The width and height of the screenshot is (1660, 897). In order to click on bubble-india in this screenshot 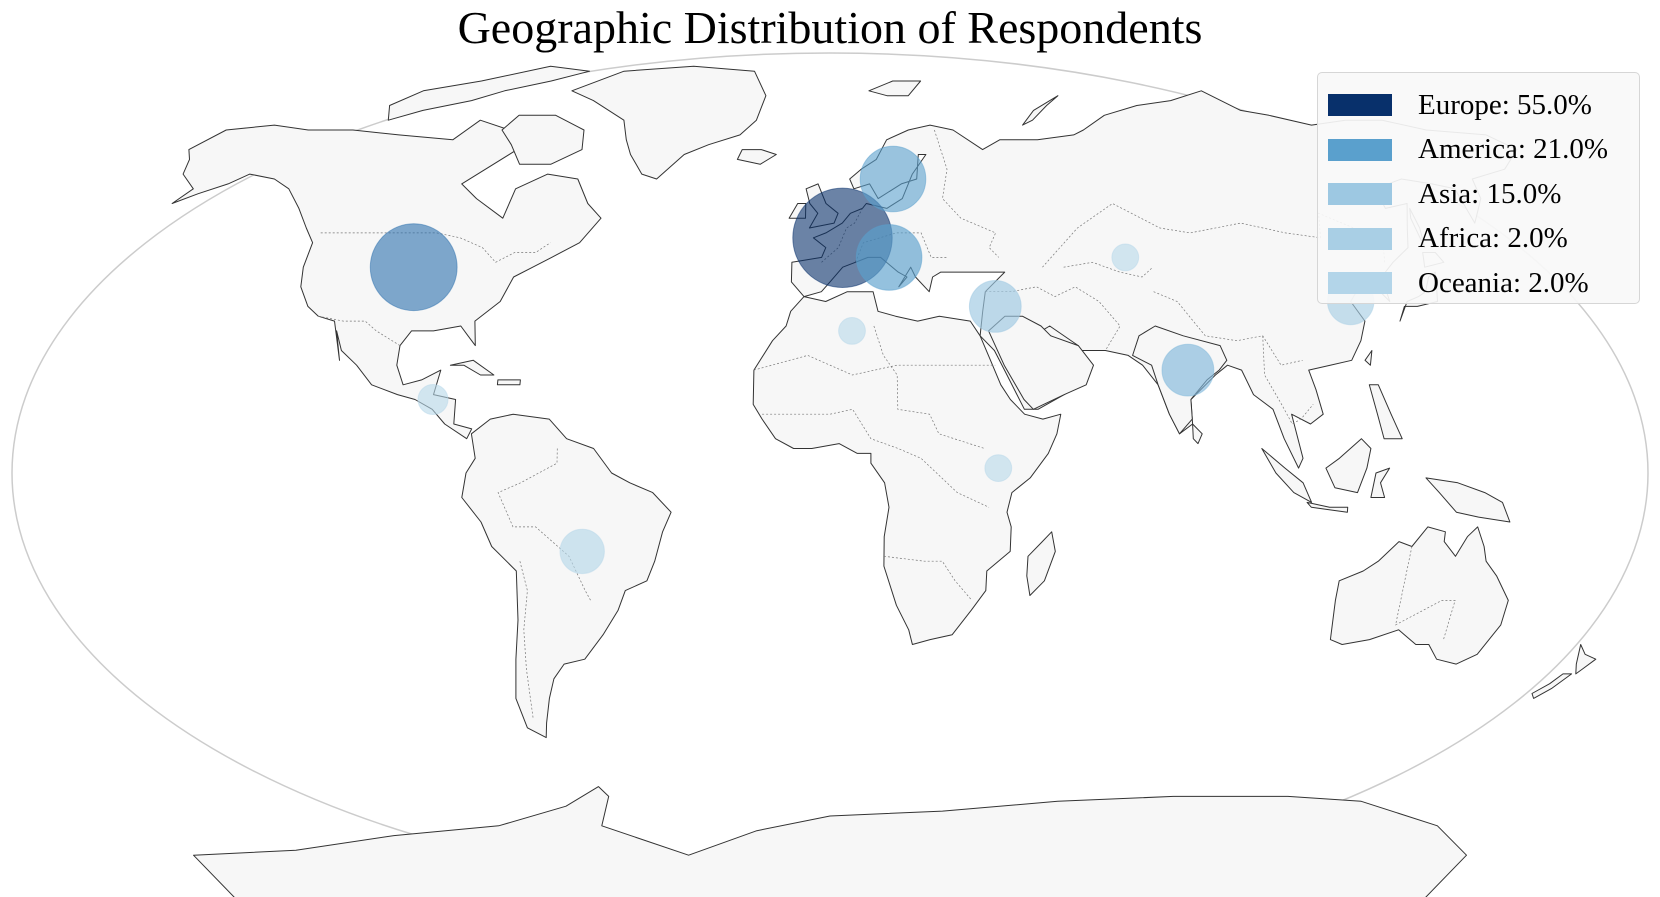, I will do `click(1188, 370)`.